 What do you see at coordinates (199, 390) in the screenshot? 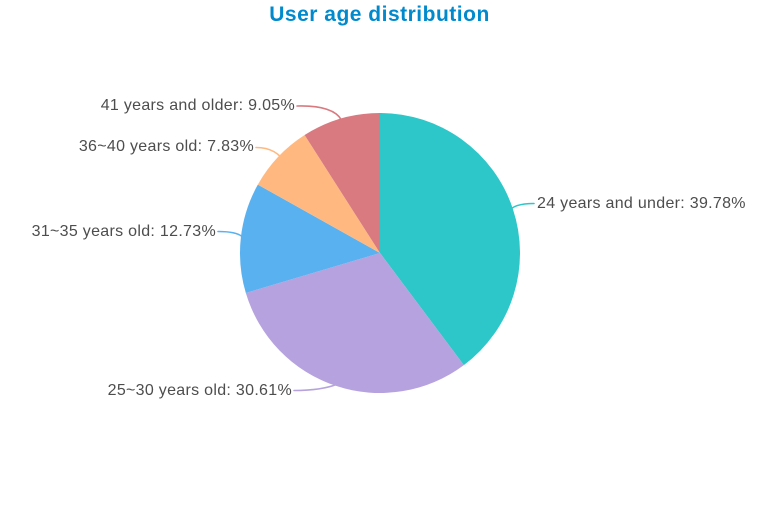
I see `slice-label-25-30-years-old: 25~30 years old: 30.61%` at bounding box center [199, 390].